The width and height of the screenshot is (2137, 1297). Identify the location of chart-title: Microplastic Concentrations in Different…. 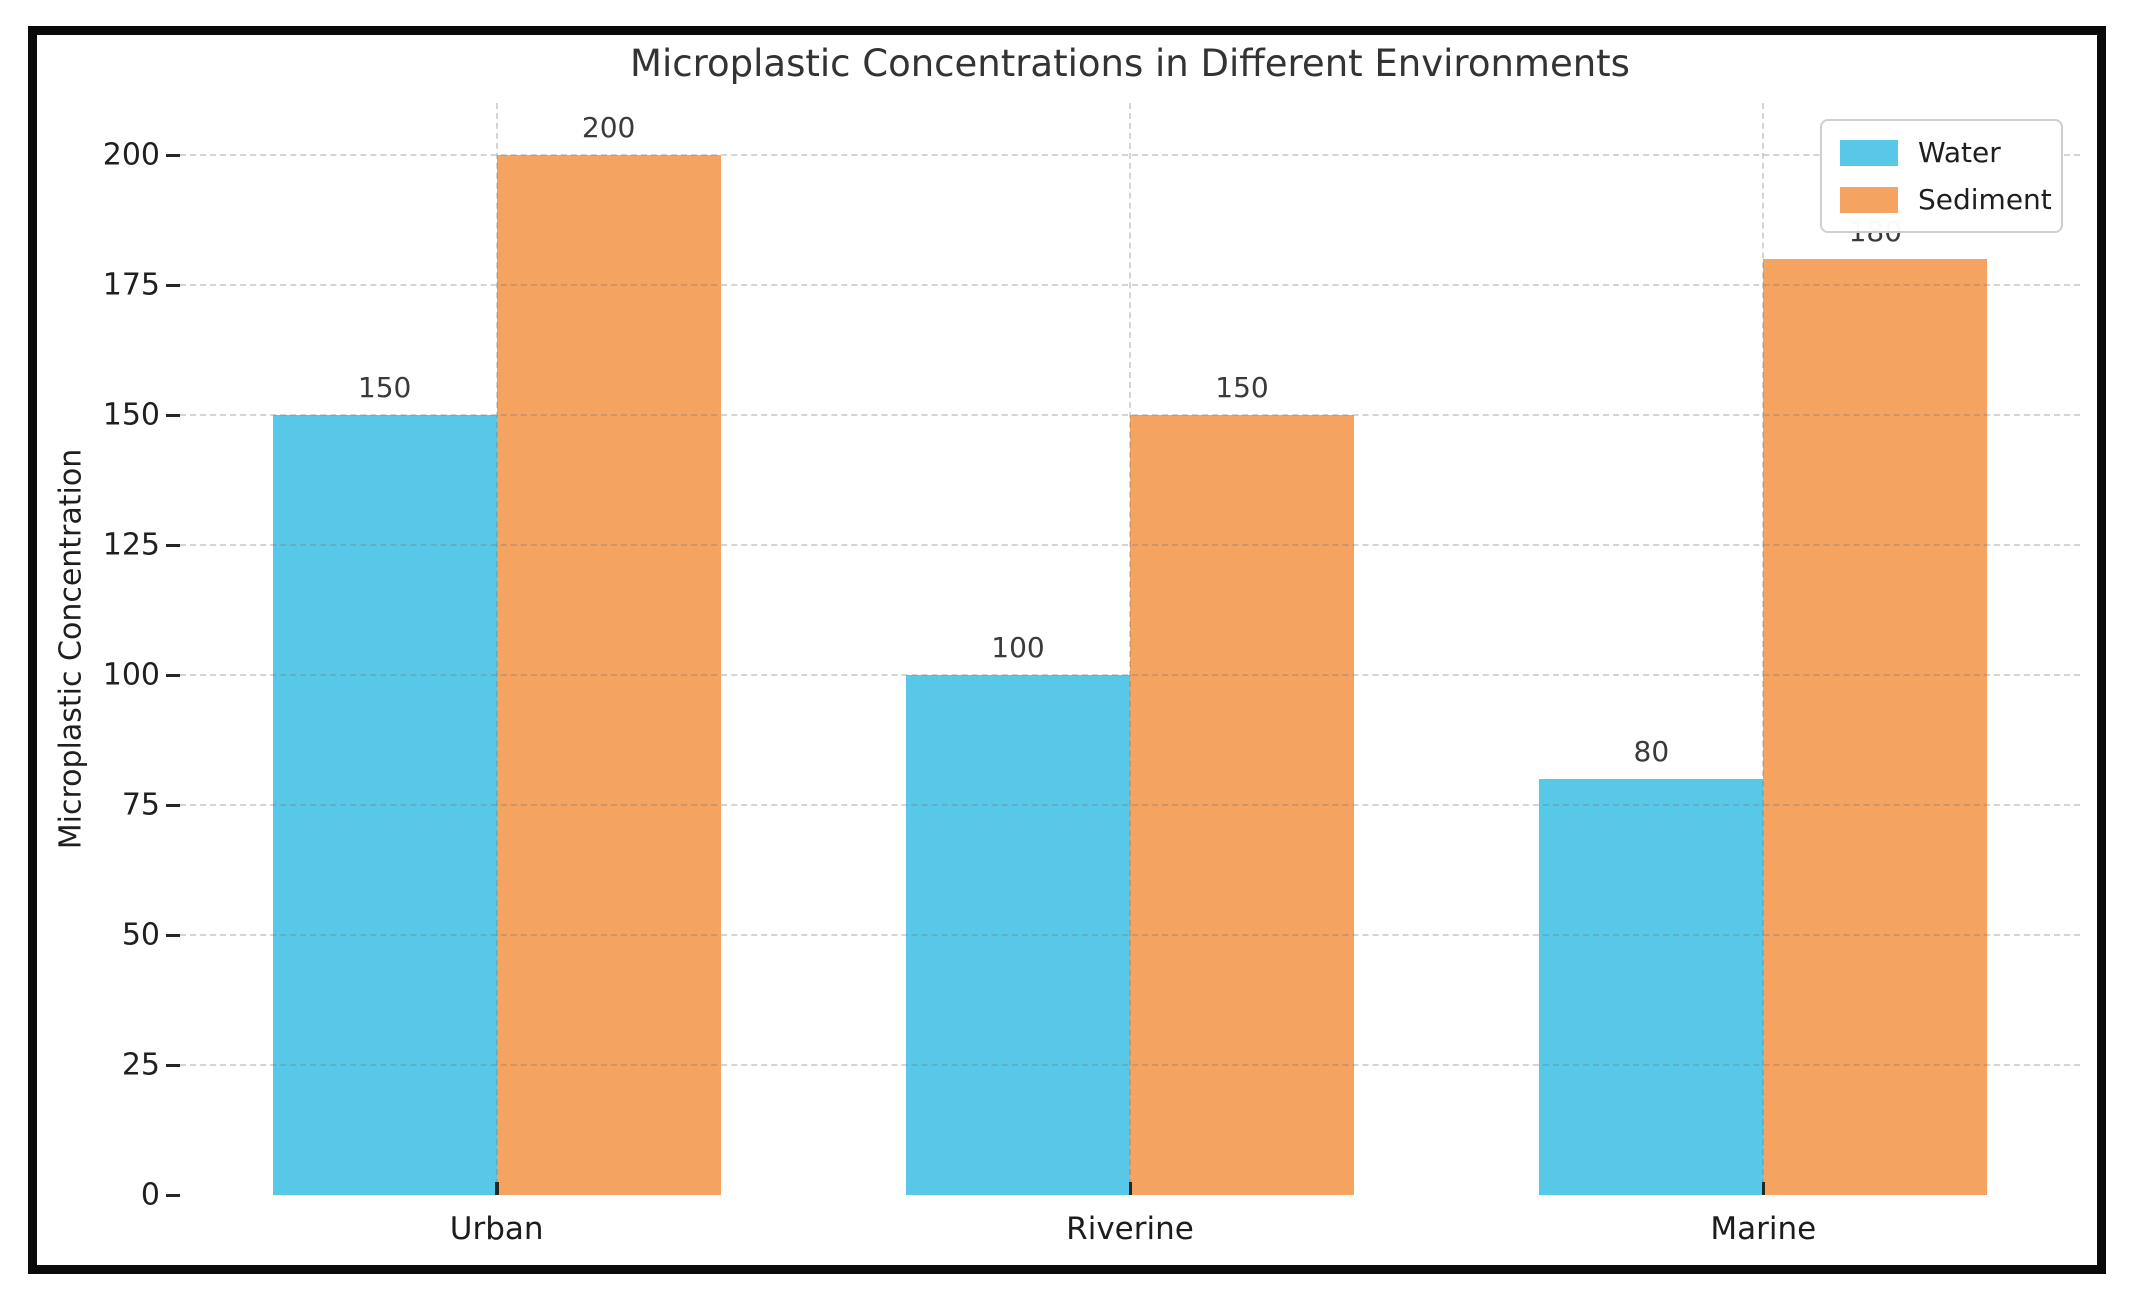
(1130, 63).